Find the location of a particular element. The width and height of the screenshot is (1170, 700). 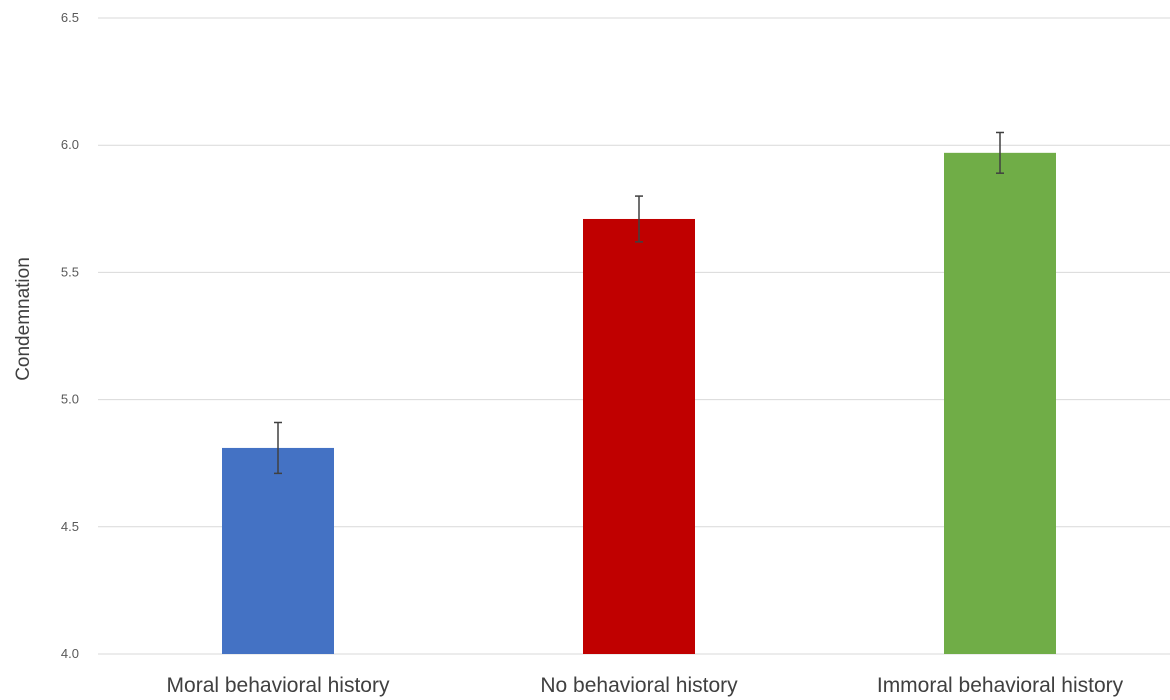

y-tick-label: 6.5 is located at coordinates (70, 17).